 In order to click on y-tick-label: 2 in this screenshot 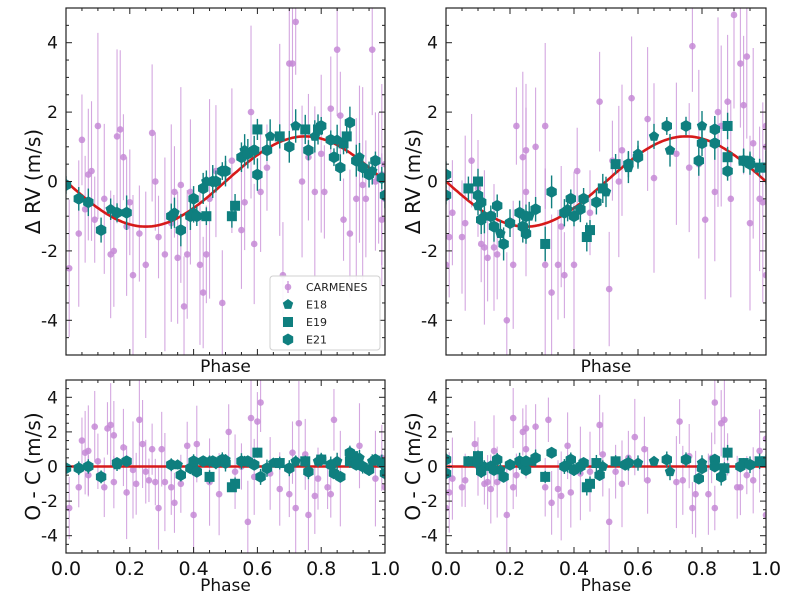, I will do `click(52, 113)`.